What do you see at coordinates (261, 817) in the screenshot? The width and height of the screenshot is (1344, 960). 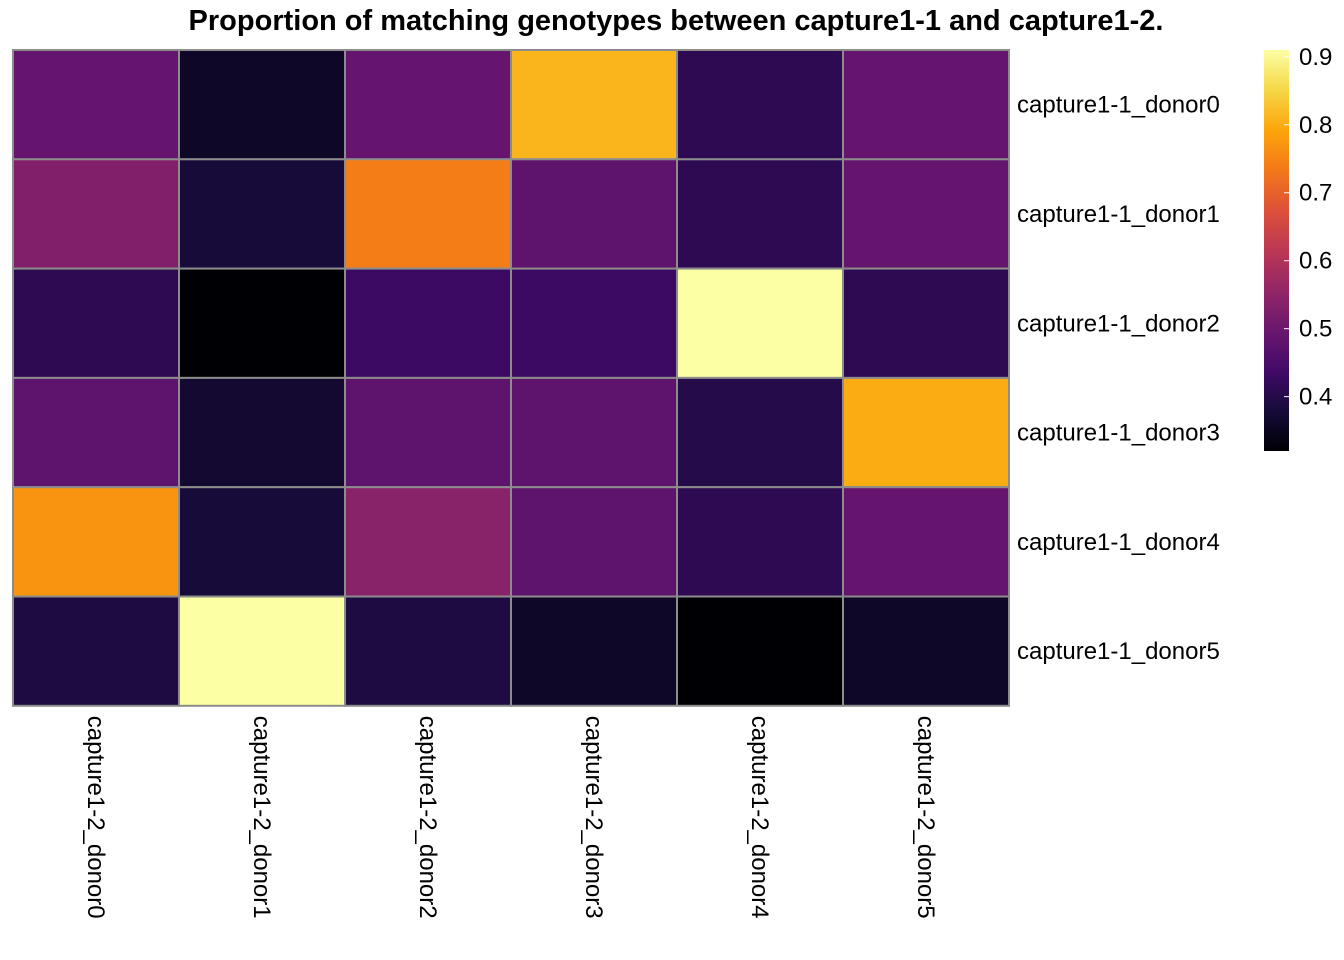 I see `column-label: capture1-2_donor1` at bounding box center [261, 817].